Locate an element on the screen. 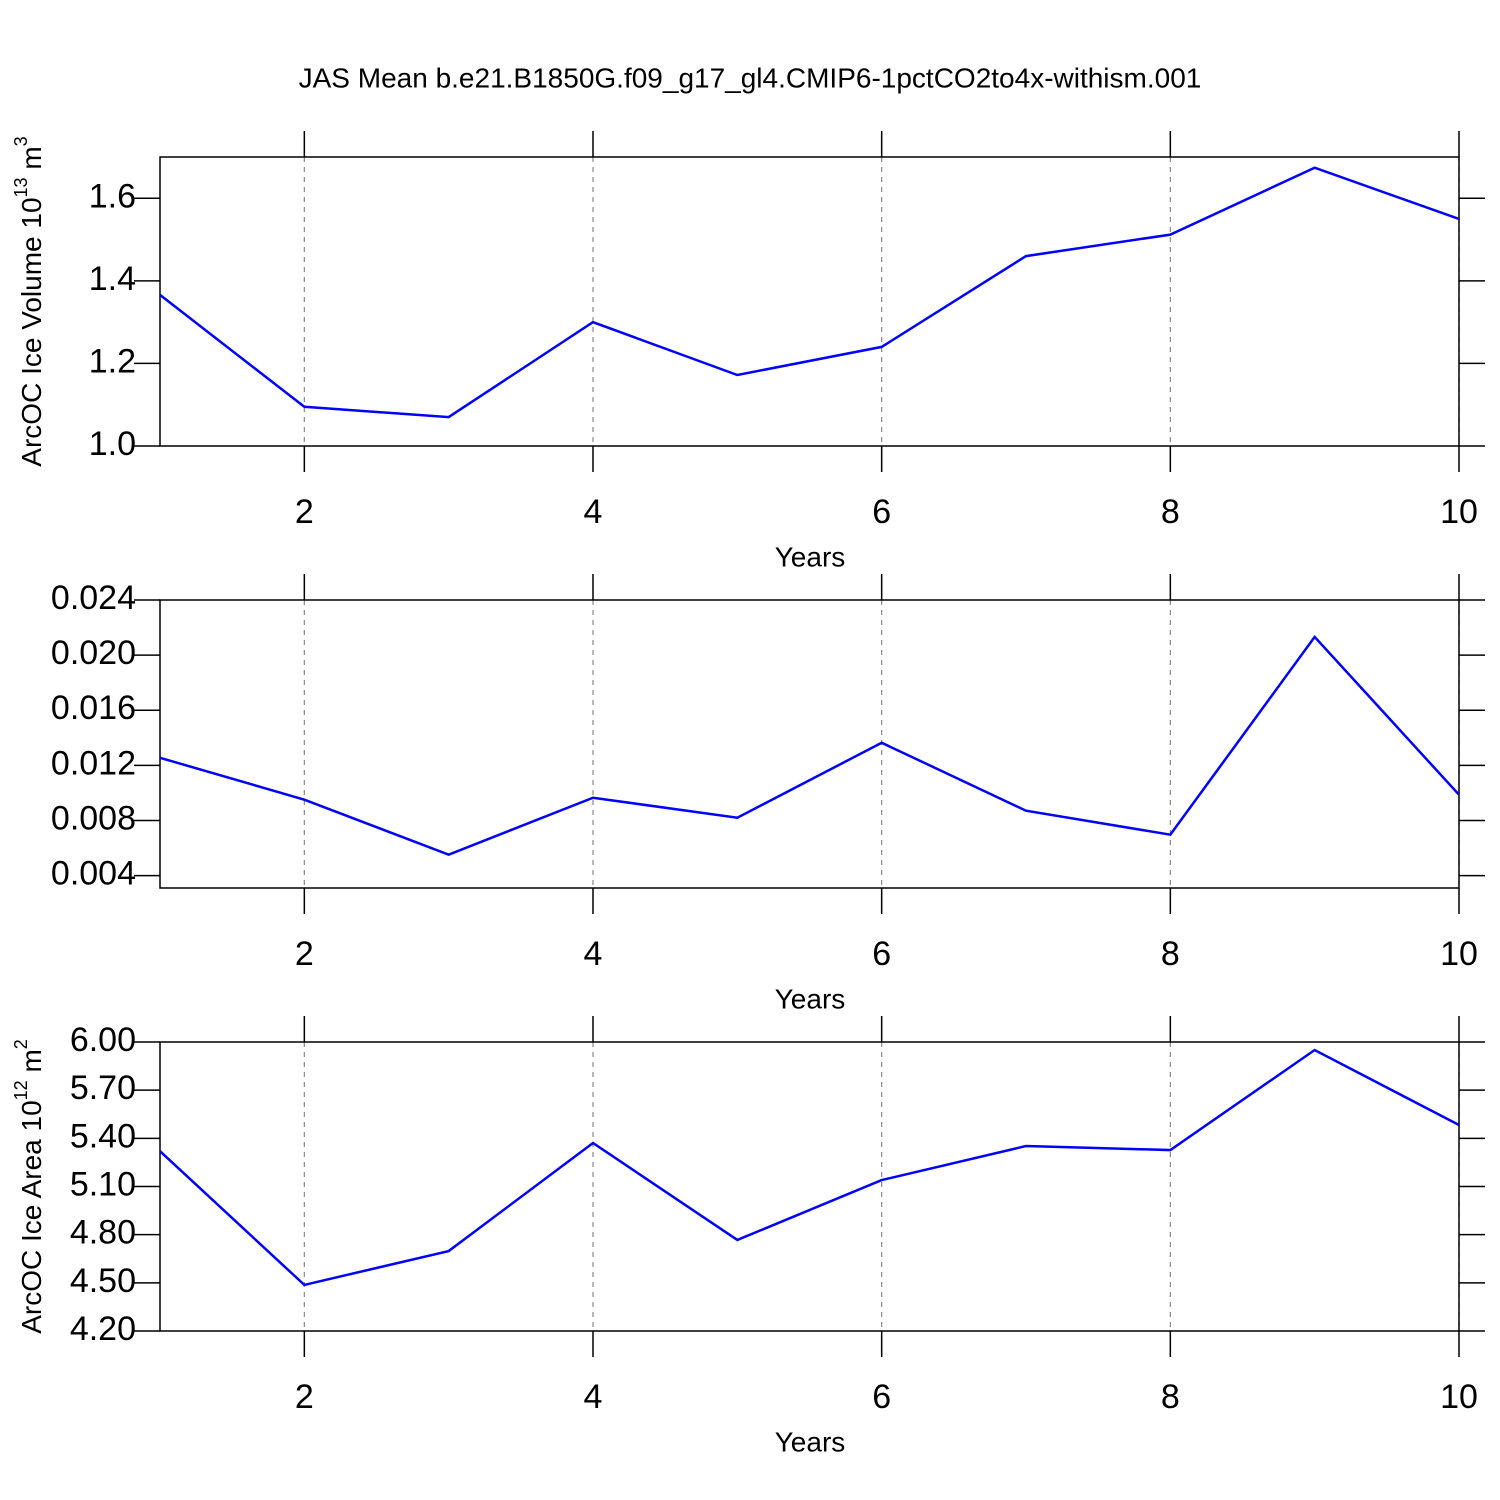  y-tick-label: 4.20 is located at coordinates (103, 1329).